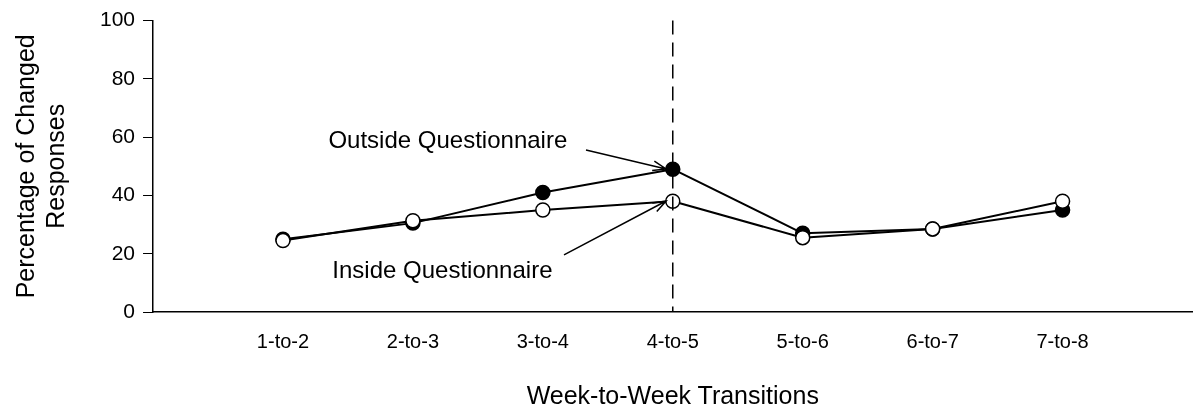 The image size is (1201, 420). Describe the element at coordinates (123, 252) in the screenshot. I see `y-tick-label: 20` at that location.